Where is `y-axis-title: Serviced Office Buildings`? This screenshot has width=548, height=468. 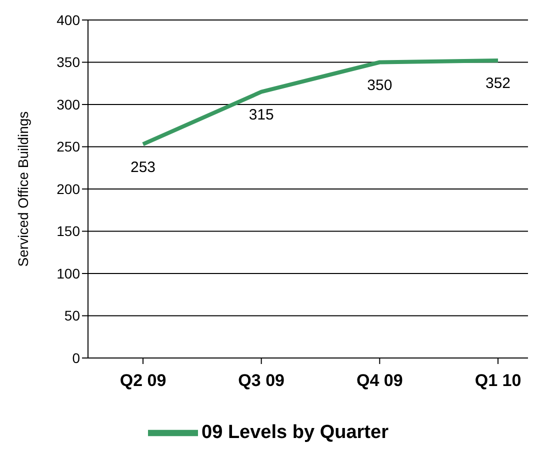
y-axis-title: Serviced Office Buildings is located at coordinates (22, 189).